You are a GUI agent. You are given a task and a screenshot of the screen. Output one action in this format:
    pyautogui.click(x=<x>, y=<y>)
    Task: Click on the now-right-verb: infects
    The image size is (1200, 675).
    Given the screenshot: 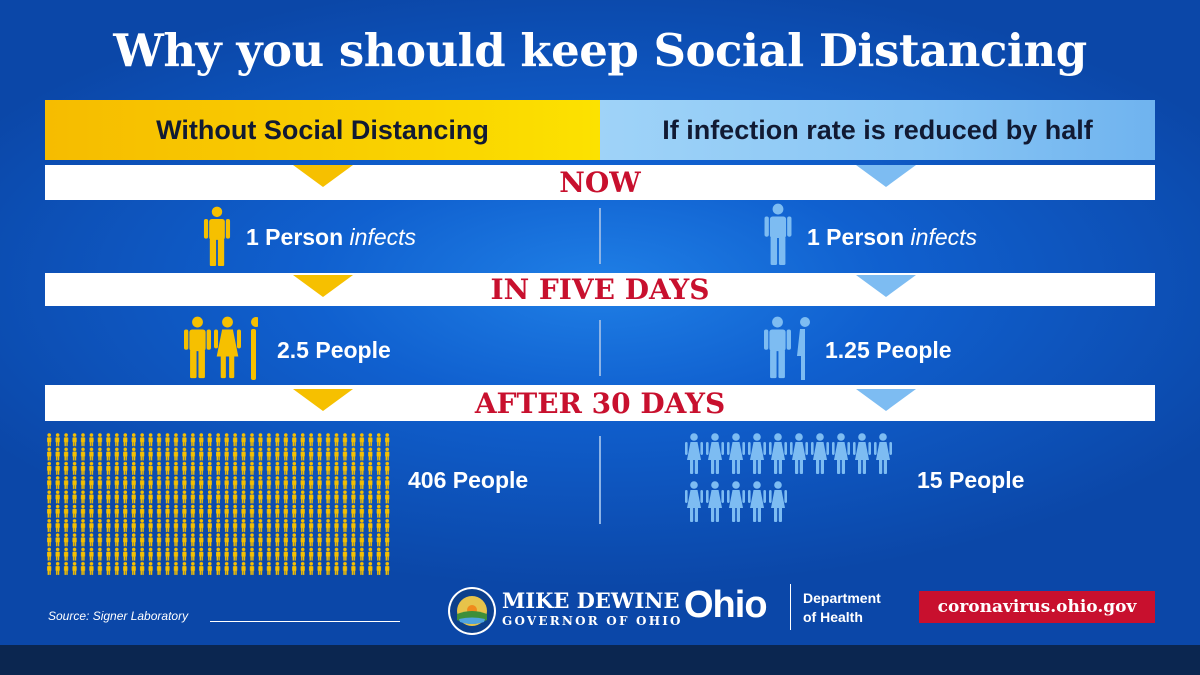 What is the action you would take?
    pyautogui.click(x=944, y=237)
    